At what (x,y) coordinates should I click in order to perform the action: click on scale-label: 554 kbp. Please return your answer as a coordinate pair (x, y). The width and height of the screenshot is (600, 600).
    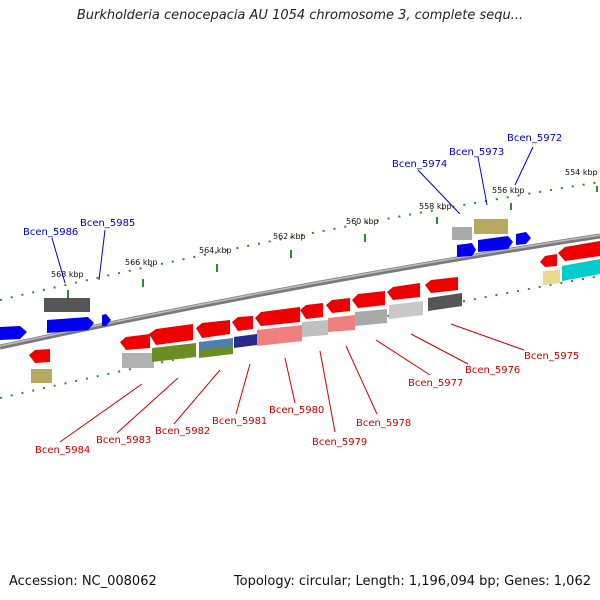
    Looking at the image, I should click on (581, 172).